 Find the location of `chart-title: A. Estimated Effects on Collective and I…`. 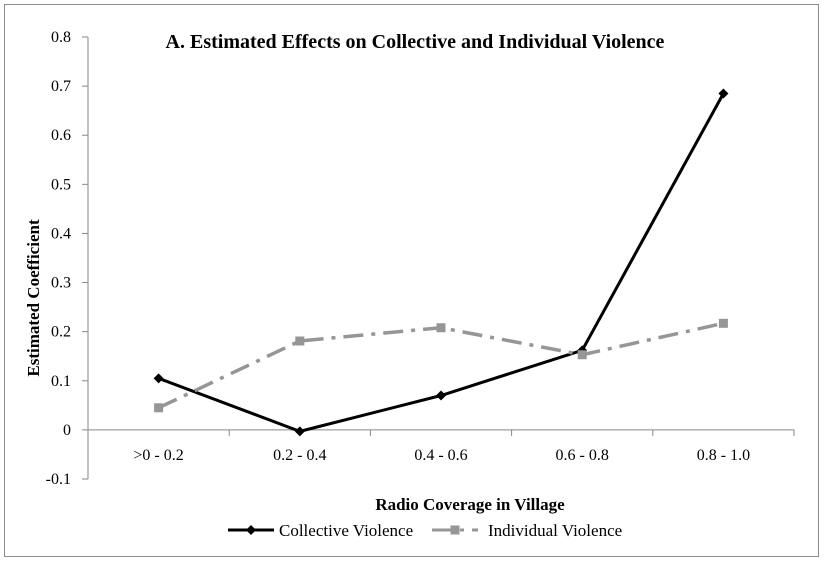

chart-title: A. Estimated Effects on Collective and I… is located at coordinates (415, 42).